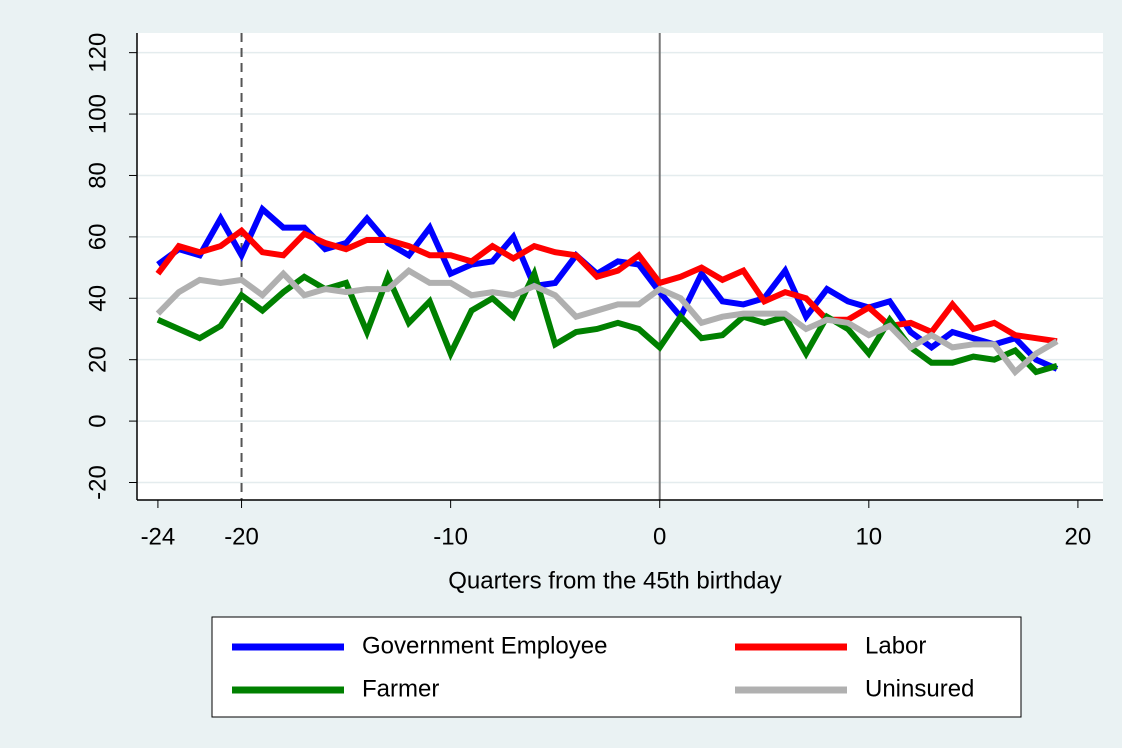 The image size is (1122, 748). Describe the element at coordinates (895, 645) in the screenshot. I see `legend-label: Labor` at that location.